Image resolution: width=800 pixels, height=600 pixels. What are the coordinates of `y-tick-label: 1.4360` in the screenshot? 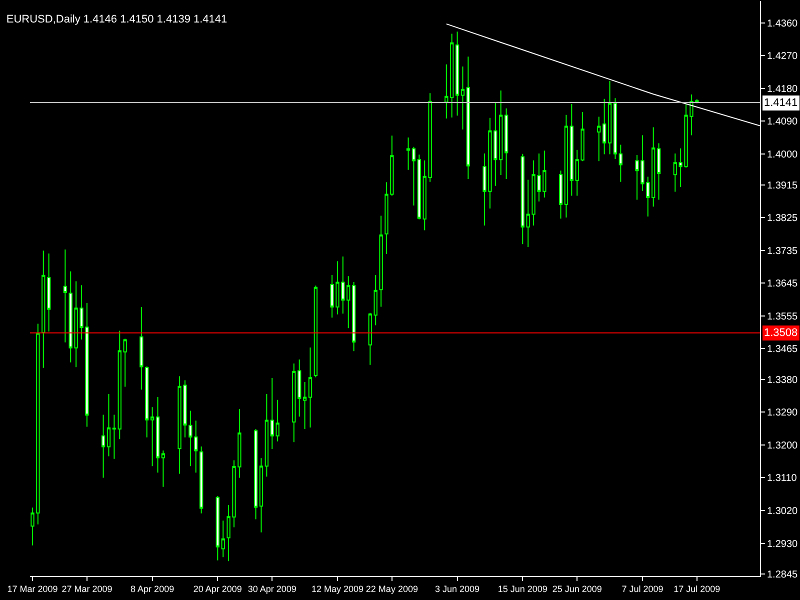 It's located at (782, 24).